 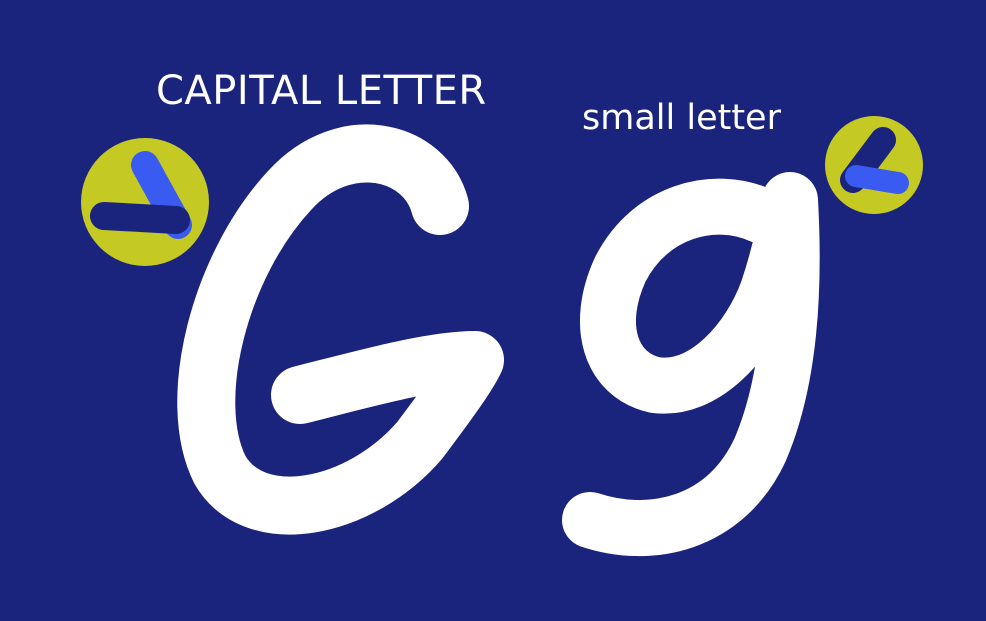 I want to click on small-stroke-order-badge-icon, so click(x=874, y=165).